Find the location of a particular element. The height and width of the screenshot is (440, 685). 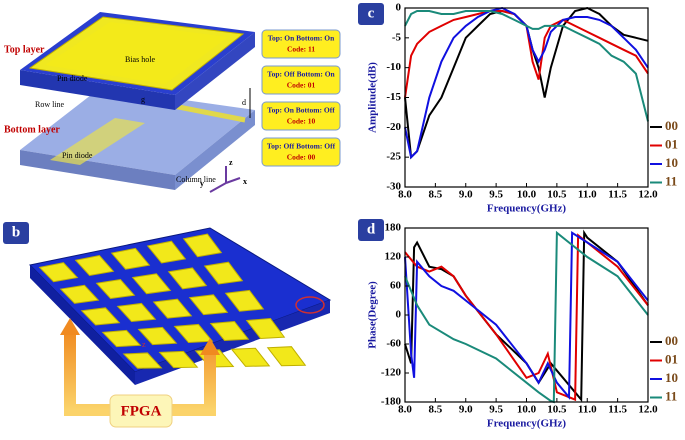

panel-letter: b is located at coordinates (16, 232).